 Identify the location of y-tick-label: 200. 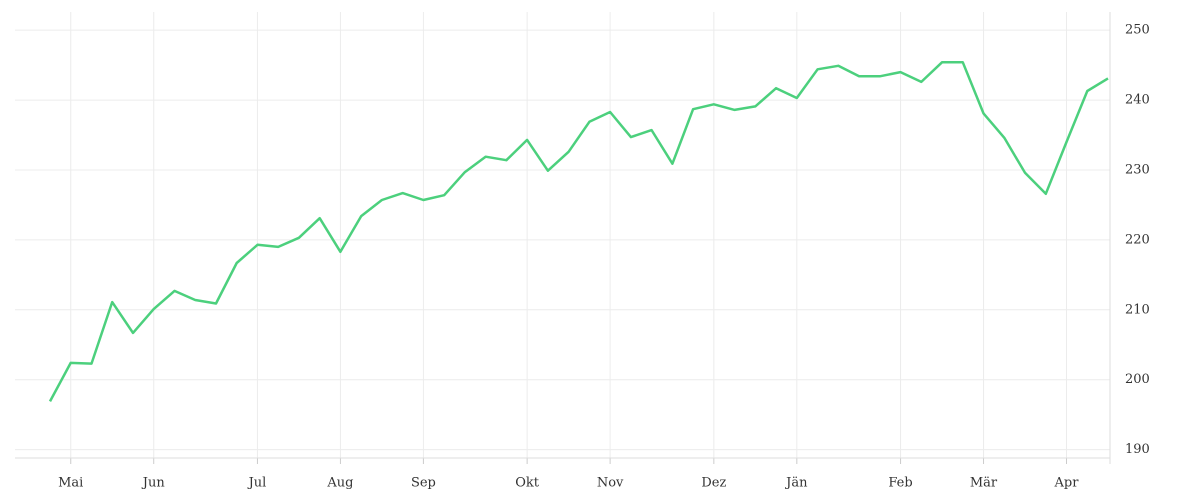
(1137, 379).